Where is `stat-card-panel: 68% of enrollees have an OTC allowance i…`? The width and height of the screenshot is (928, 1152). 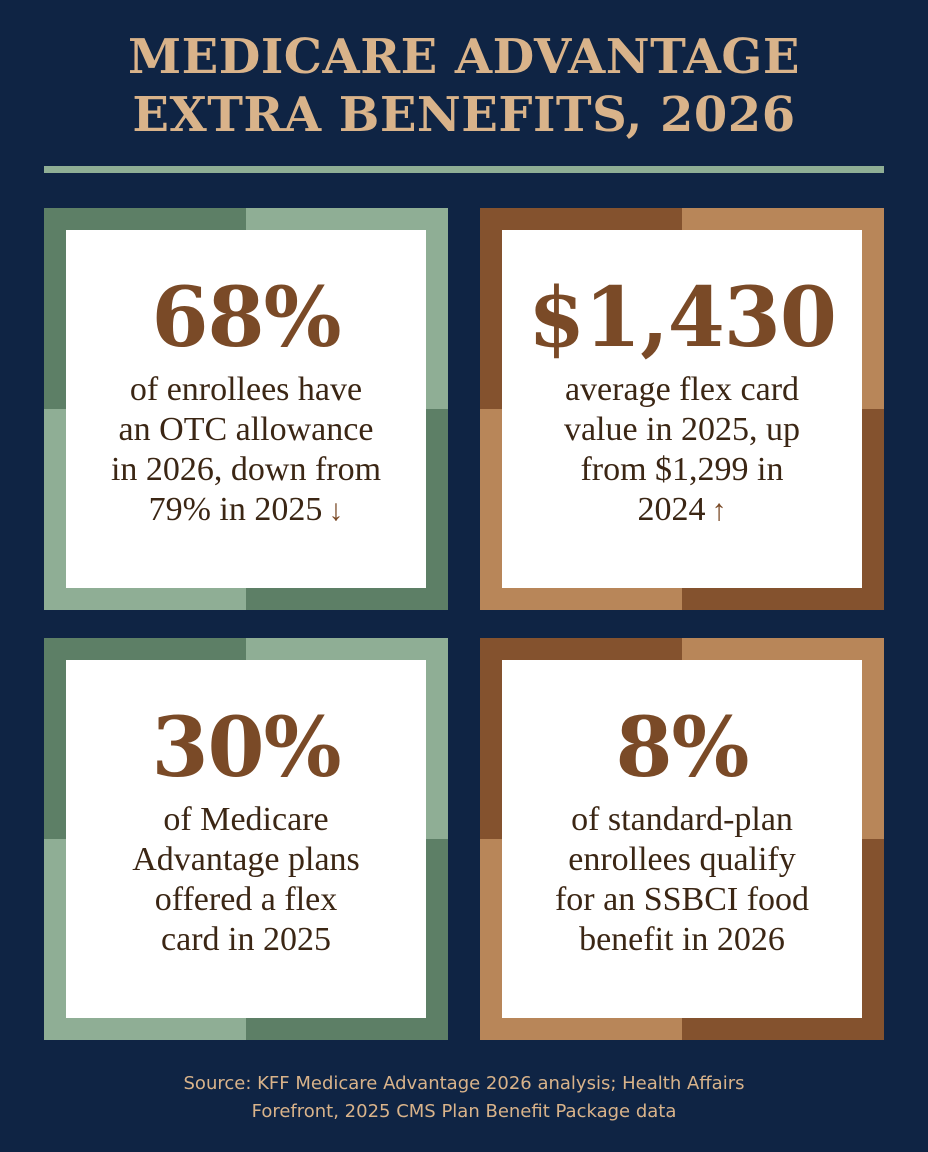 stat-card-panel: 68% of enrollees have an OTC allowance i… is located at coordinates (246, 409).